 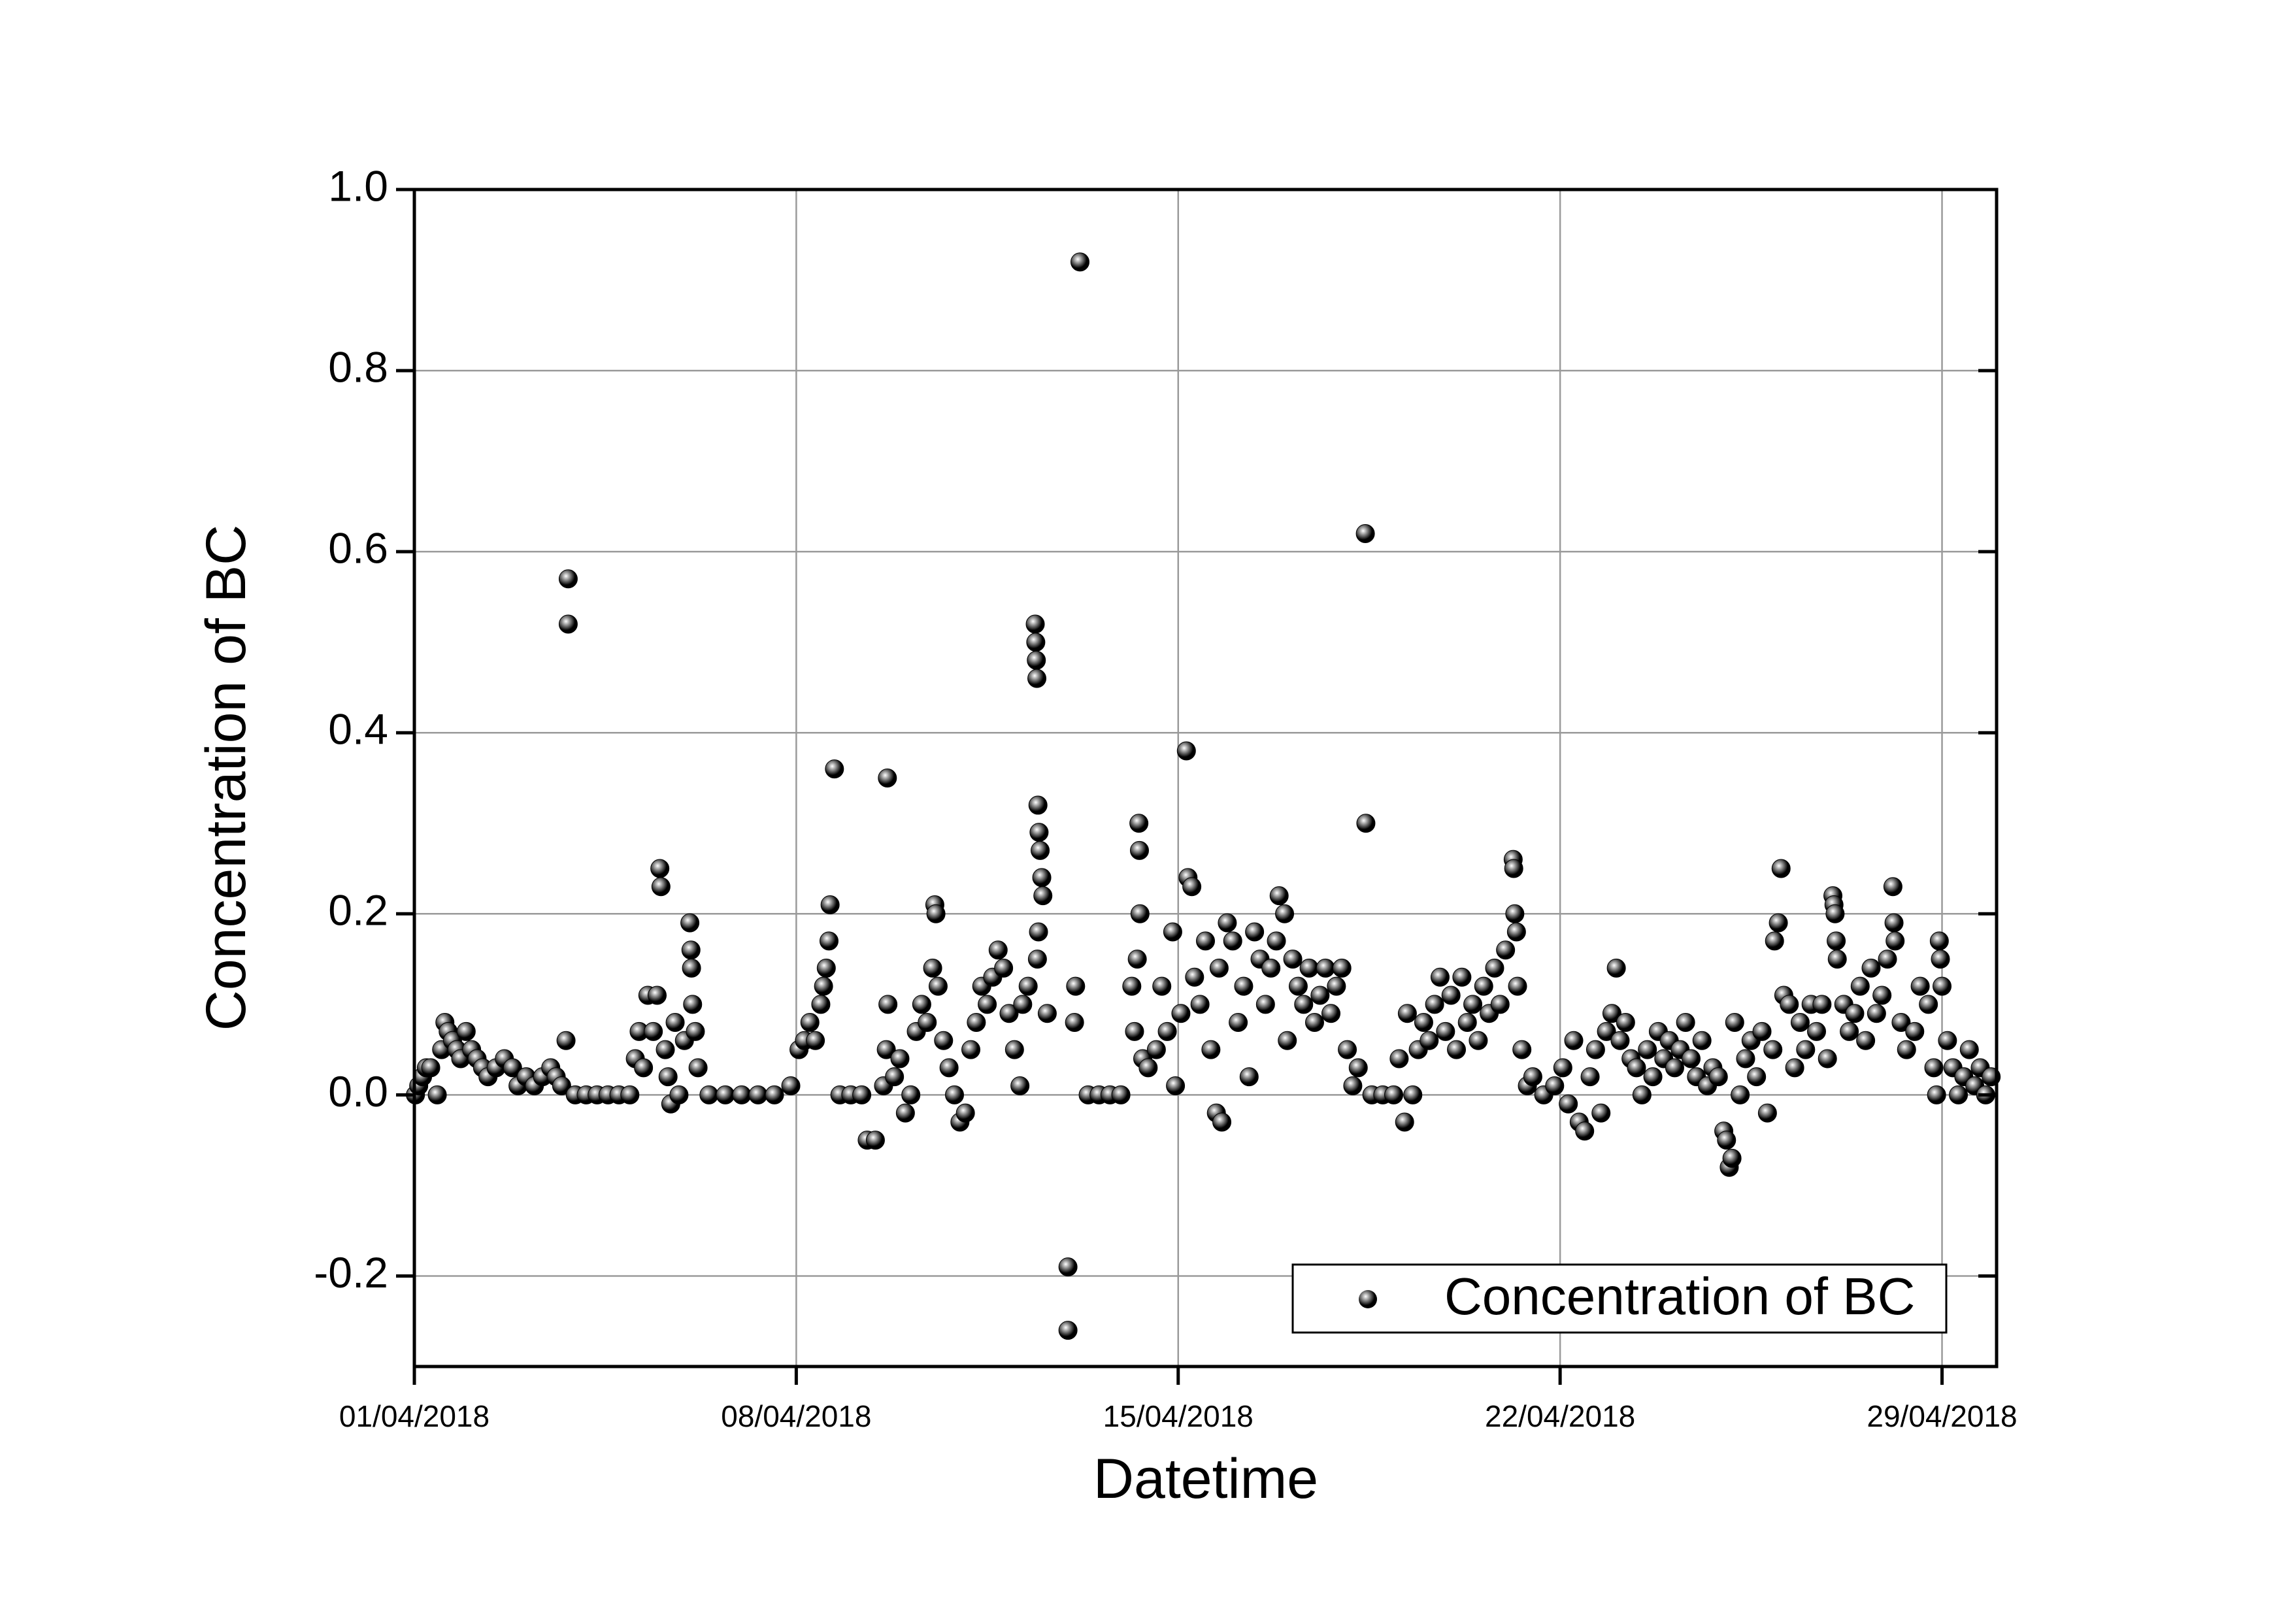 I want to click on y-tick-label: 0.2, so click(x=358, y=910).